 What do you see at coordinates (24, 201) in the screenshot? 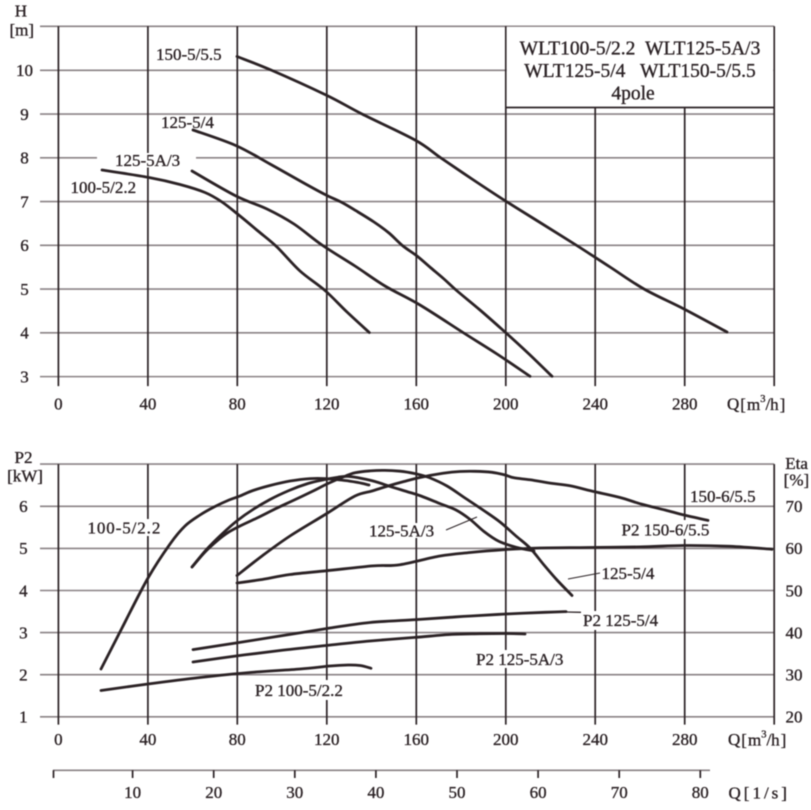
I see `svg-text: 7` at bounding box center [24, 201].